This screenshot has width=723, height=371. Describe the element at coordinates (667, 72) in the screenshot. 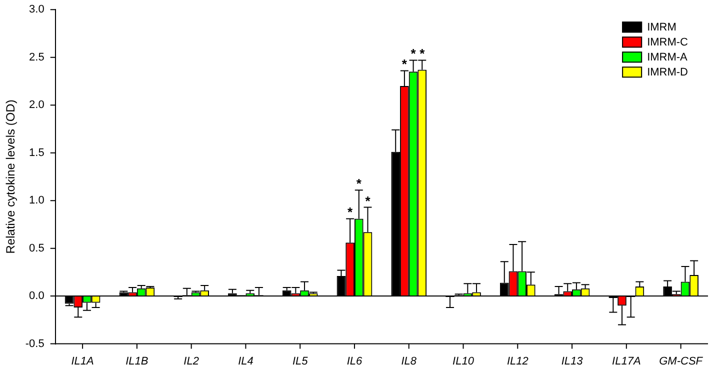

I see `legend-label: IMRM-D` at that location.